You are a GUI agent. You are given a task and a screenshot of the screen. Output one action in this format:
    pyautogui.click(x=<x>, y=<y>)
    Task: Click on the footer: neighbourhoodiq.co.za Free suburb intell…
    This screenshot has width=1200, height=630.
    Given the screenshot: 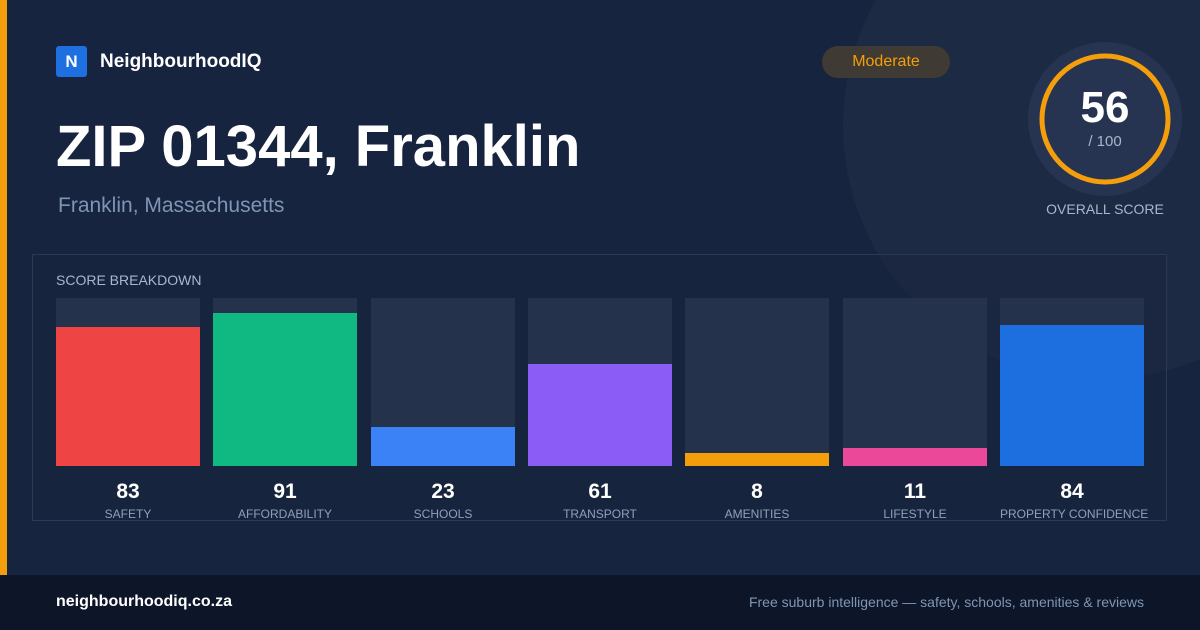 What is the action you would take?
    pyautogui.click(x=600, y=602)
    